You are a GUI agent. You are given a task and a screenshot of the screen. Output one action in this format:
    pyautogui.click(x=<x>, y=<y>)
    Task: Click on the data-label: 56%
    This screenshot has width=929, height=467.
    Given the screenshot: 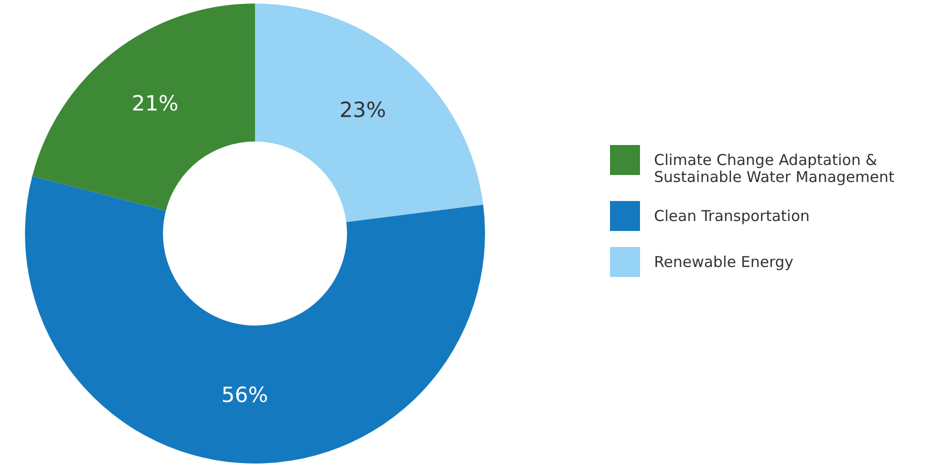 What is the action you would take?
    pyautogui.click(x=244, y=395)
    